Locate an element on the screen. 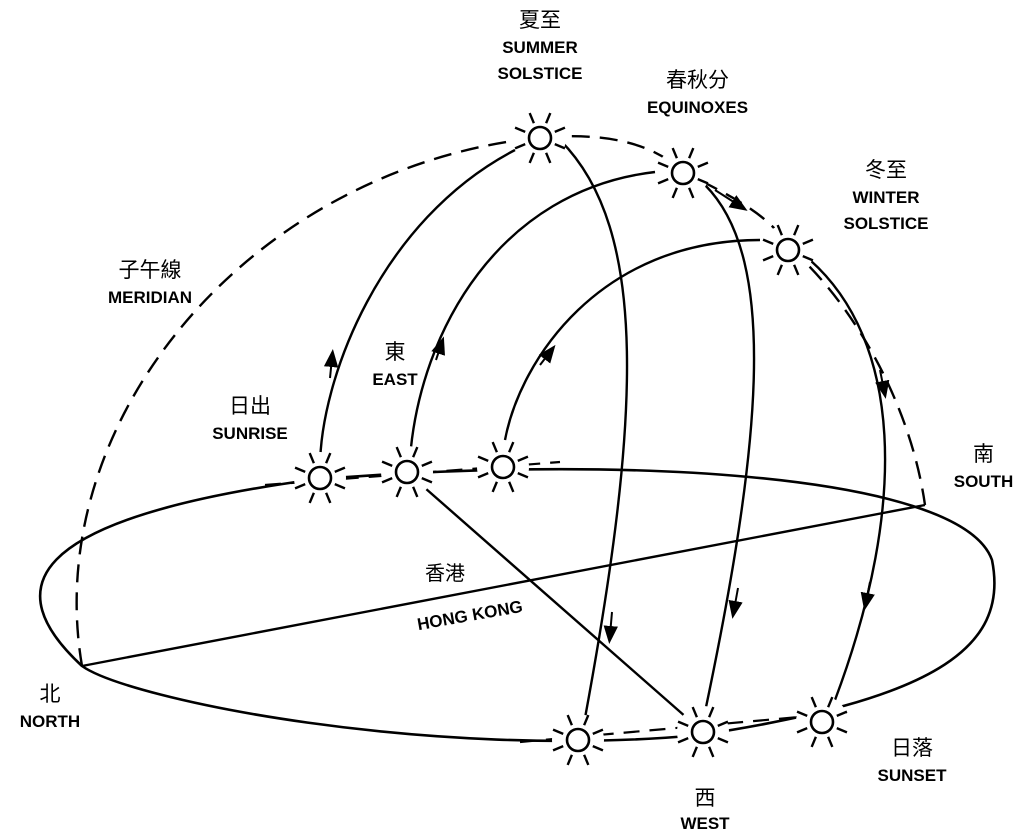 The height and width of the screenshot is (839, 1027). winter-solstice-label: 冬至 WINTER SOLSTICE is located at coordinates (886, 195).